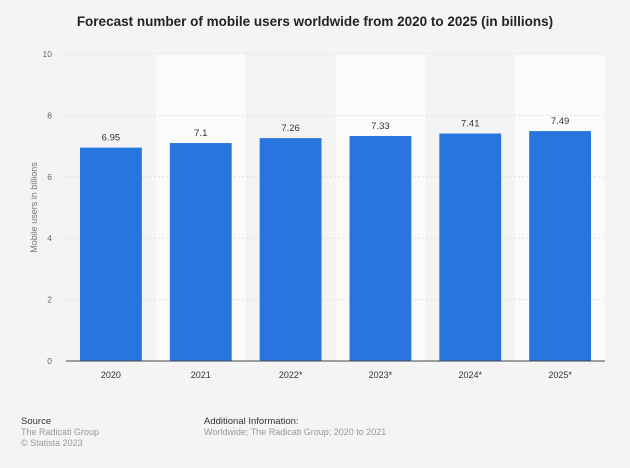 The image size is (630, 468). I want to click on data-label: 6.95, so click(111, 138).